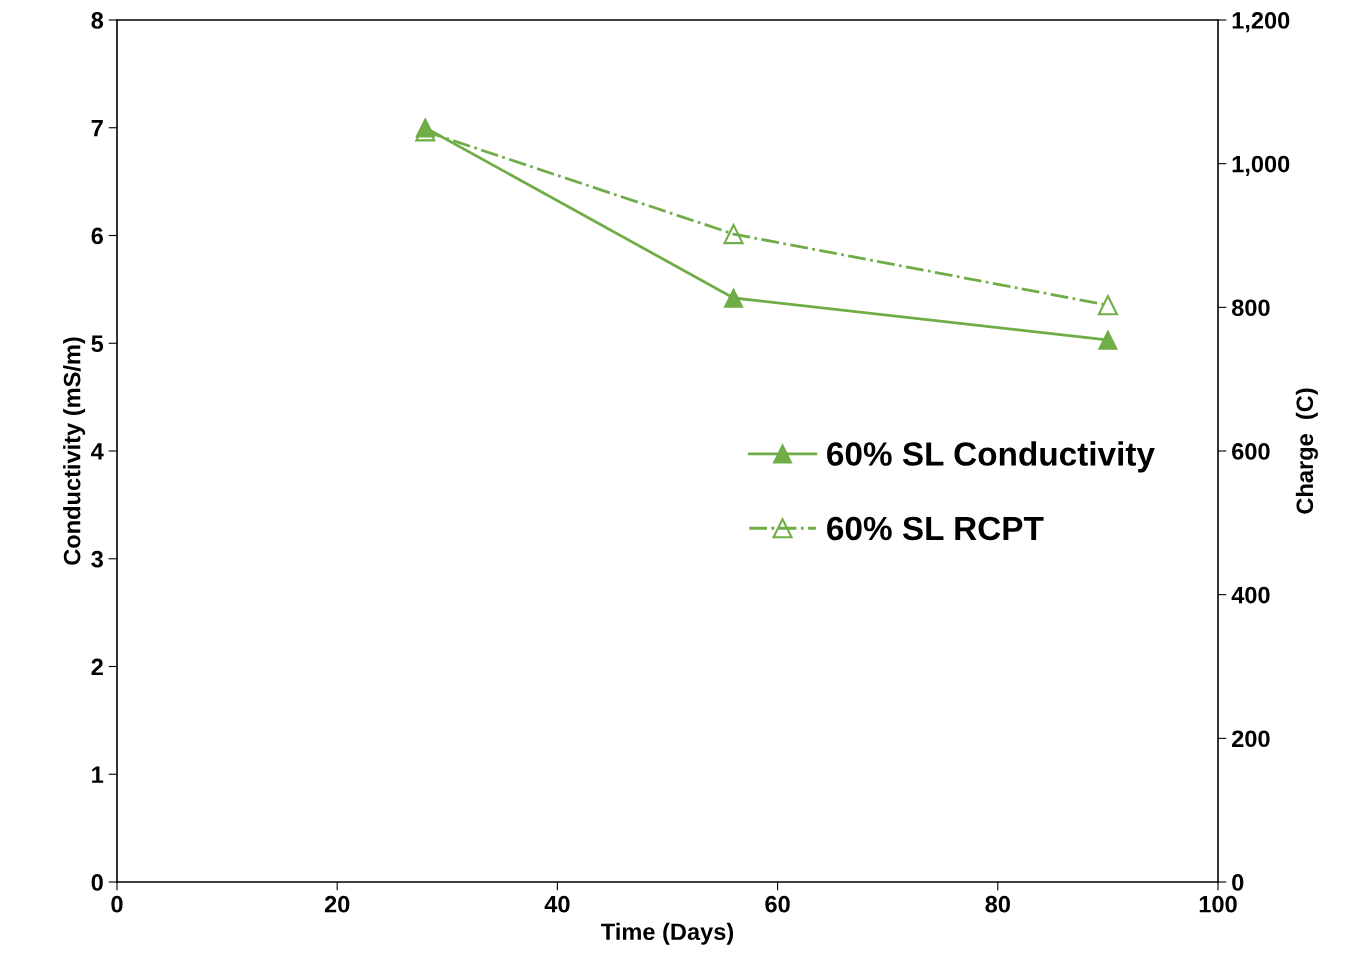 This screenshot has height=970, width=1363. Describe the element at coordinates (1250, 308) in the screenshot. I see `y2-tick-label: 800` at that location.